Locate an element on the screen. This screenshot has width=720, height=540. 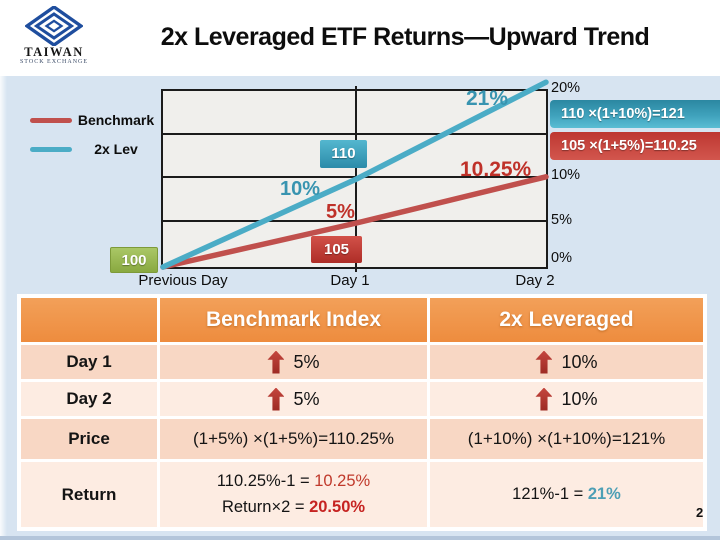
lev-line-swatch is located at coordinates (51, 149).